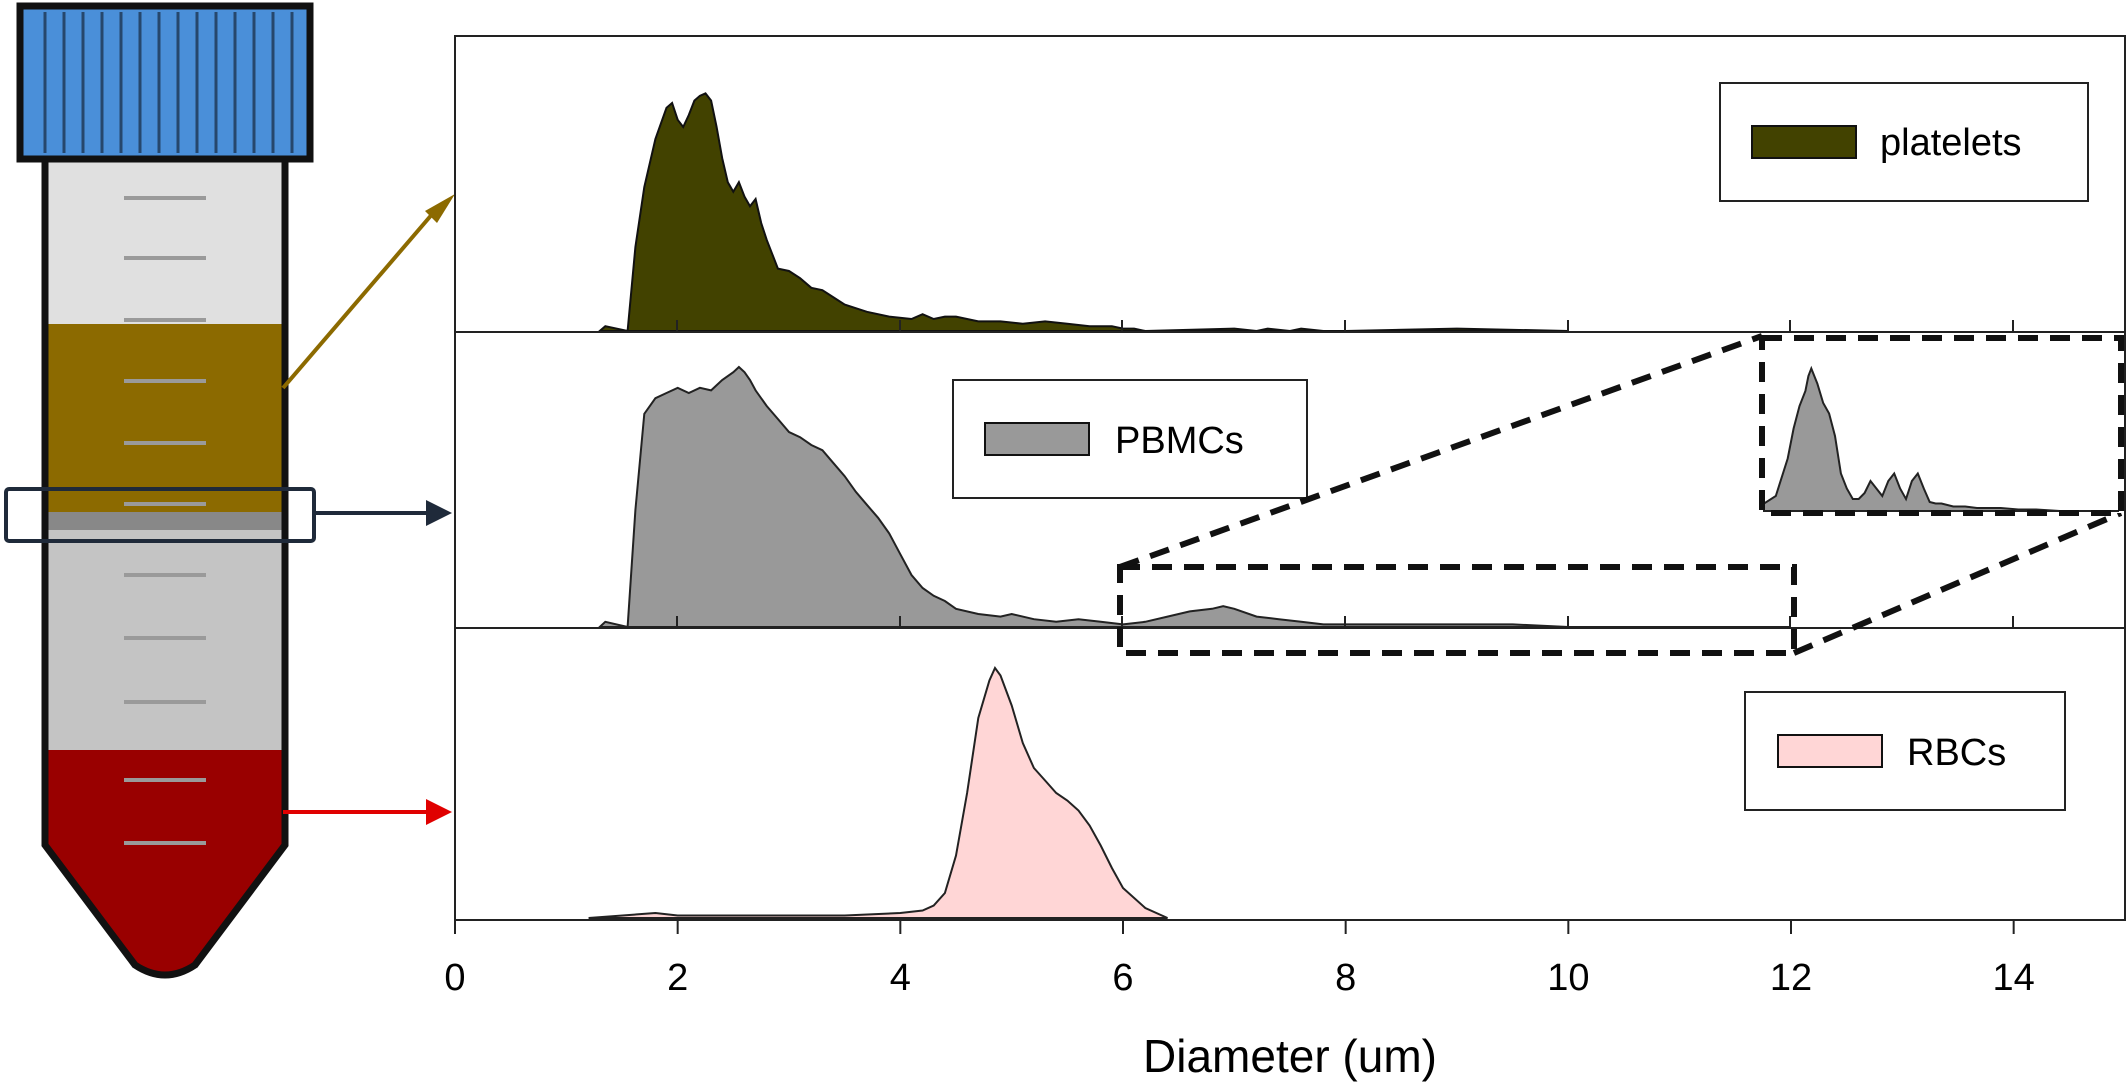 The height and width of the screenshot is (1089, 2128). I want to click on zoom-inset-box, so click(1941, 425).